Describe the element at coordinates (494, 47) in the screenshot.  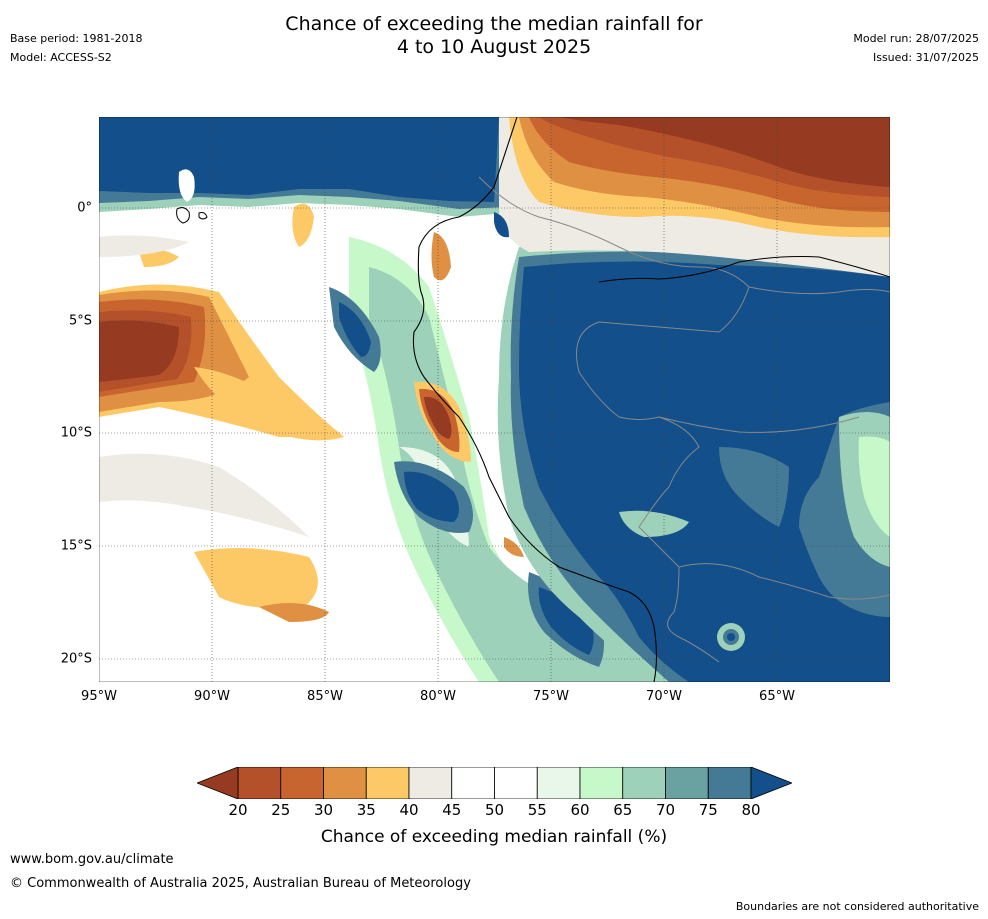
I see `title-line-2: 4 to 10 August 2025` at that location.